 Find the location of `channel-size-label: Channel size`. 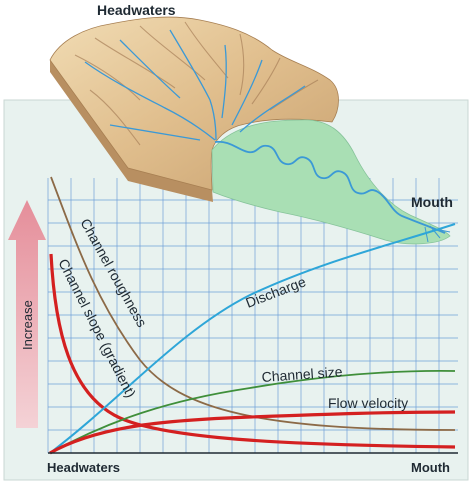

channel-size-label: Channel size is located at coordinates (302, 374).